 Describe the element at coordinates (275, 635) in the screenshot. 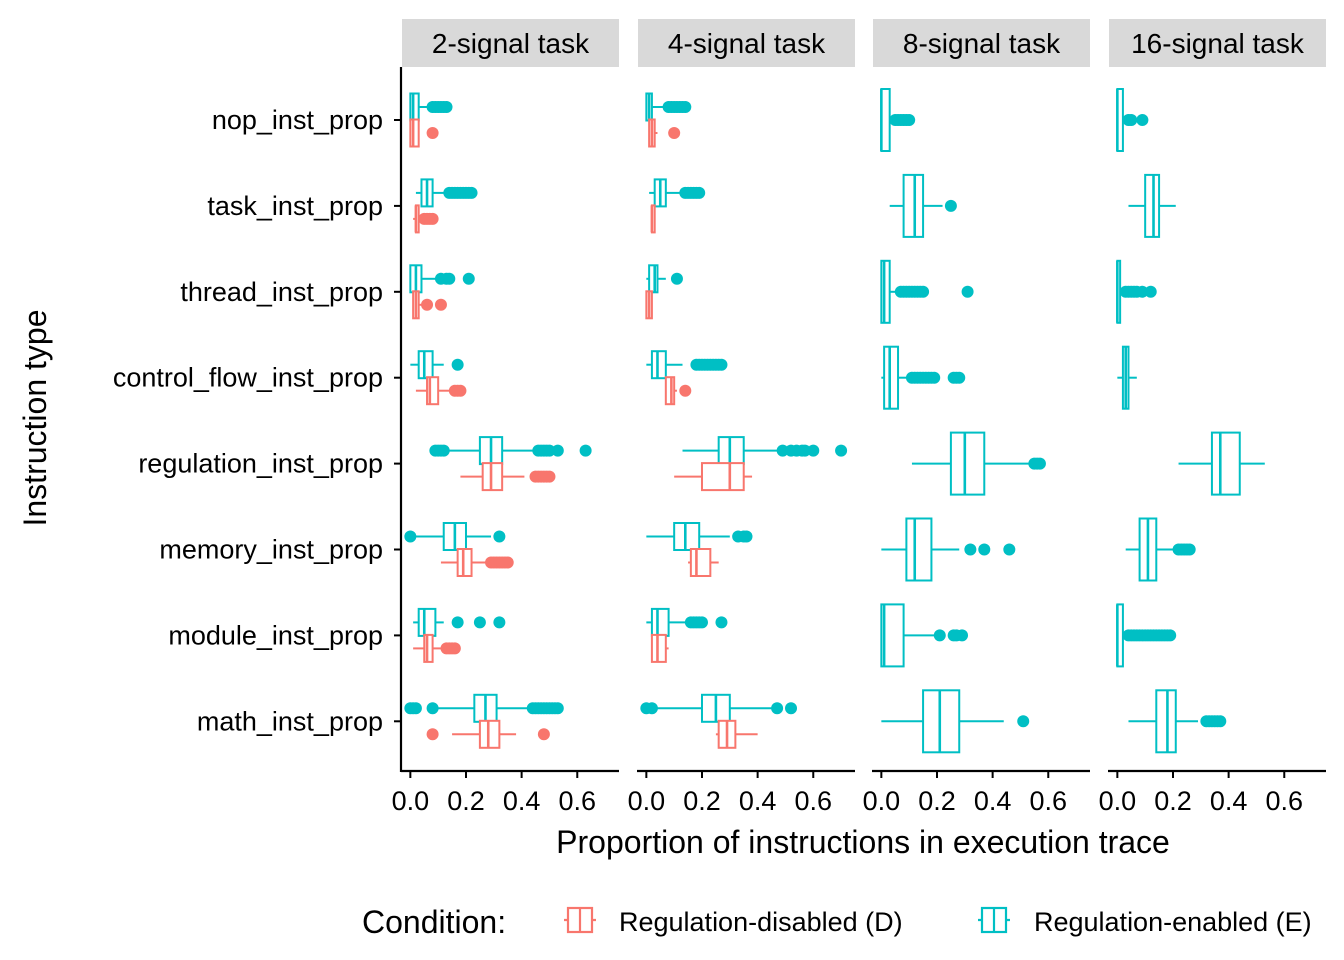

I see `y-tick-label-module-inst-prop: module_inst_prop` at that location.